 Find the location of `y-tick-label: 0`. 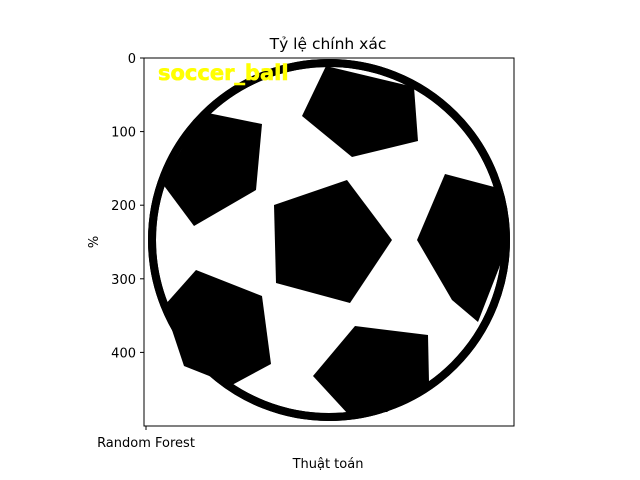

y-tick-label: 0 is located at coordinates (132, 59).